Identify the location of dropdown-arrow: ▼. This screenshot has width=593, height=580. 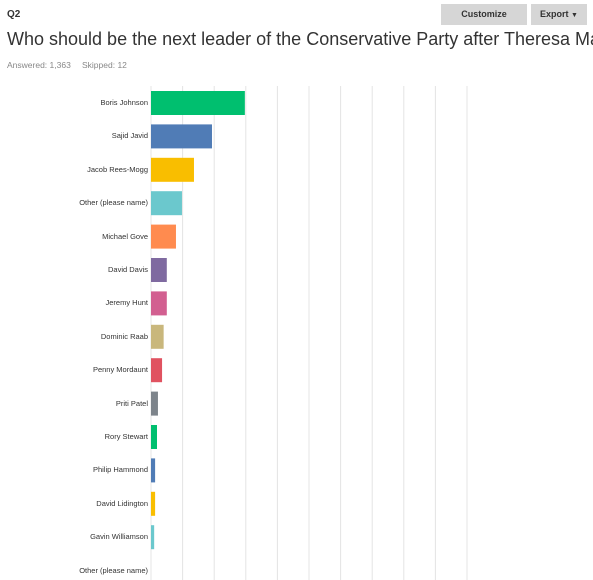
(574, 15).